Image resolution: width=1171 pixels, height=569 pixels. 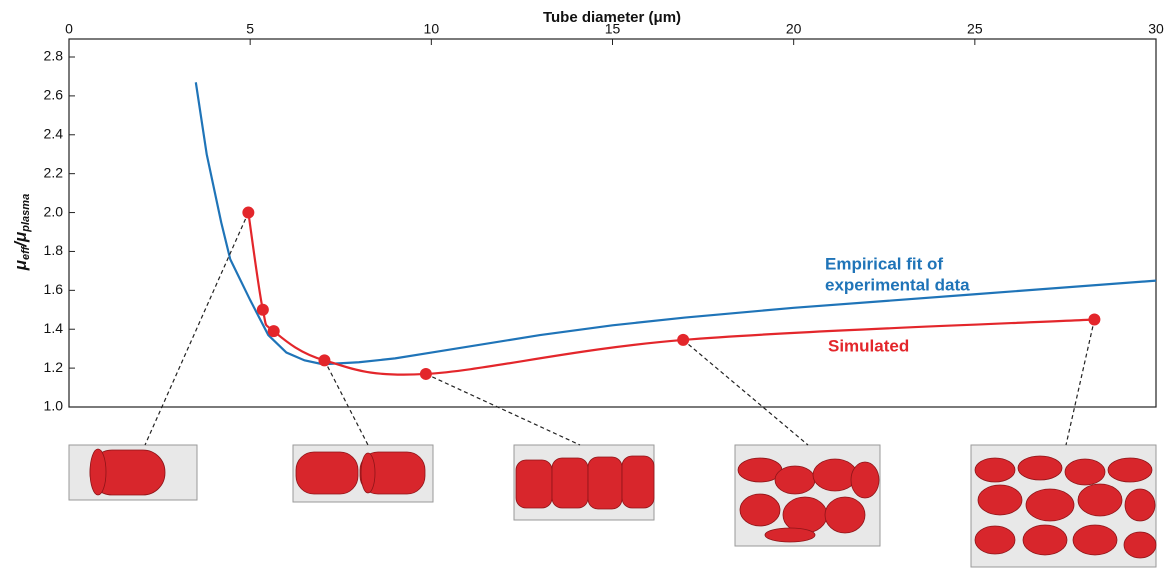 What do you see at coordinates (20, 239) in the screenshot?
I see `y-title-part: /μ` at bounding box center [20, 239].